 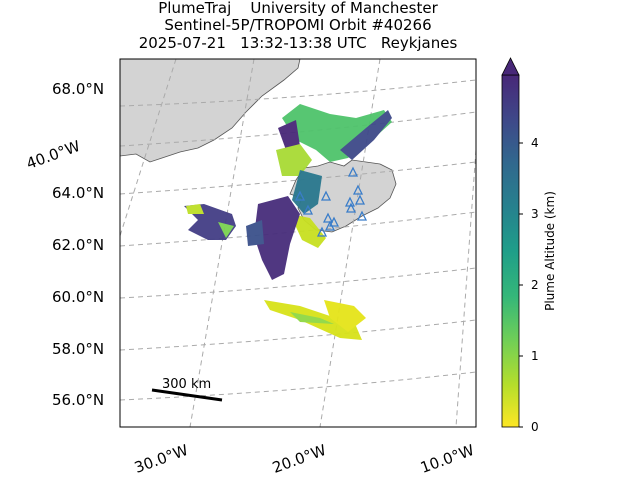 I want to click on scale-bar, so click(x=187, y=395).